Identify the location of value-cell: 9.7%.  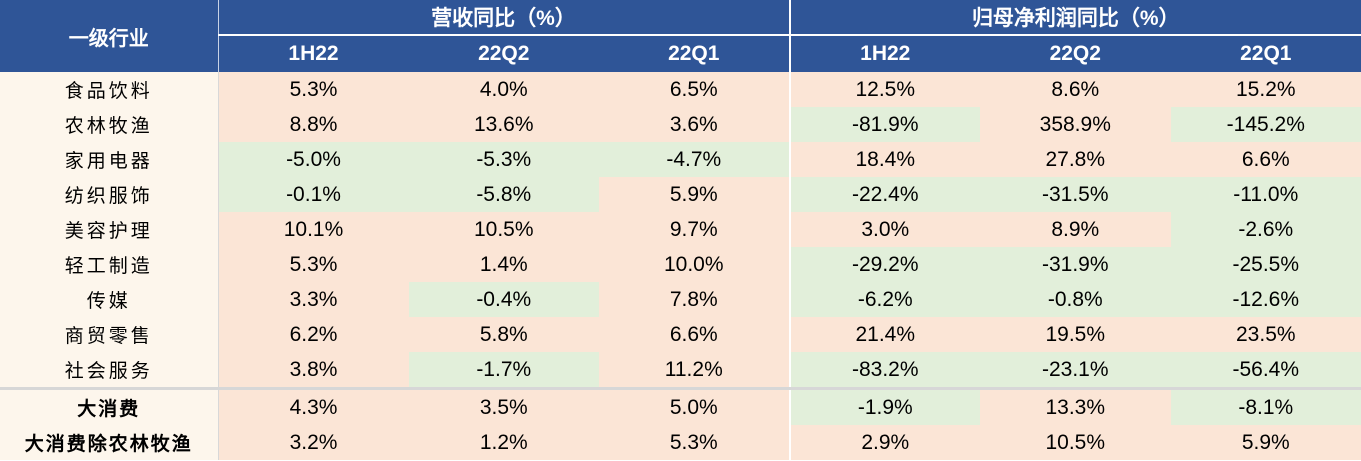
(695, 229).